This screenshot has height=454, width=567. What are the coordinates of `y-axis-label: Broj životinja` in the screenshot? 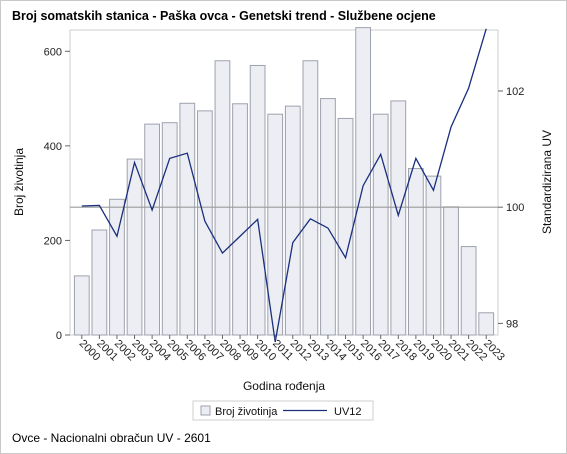 It's located at (19, 182).